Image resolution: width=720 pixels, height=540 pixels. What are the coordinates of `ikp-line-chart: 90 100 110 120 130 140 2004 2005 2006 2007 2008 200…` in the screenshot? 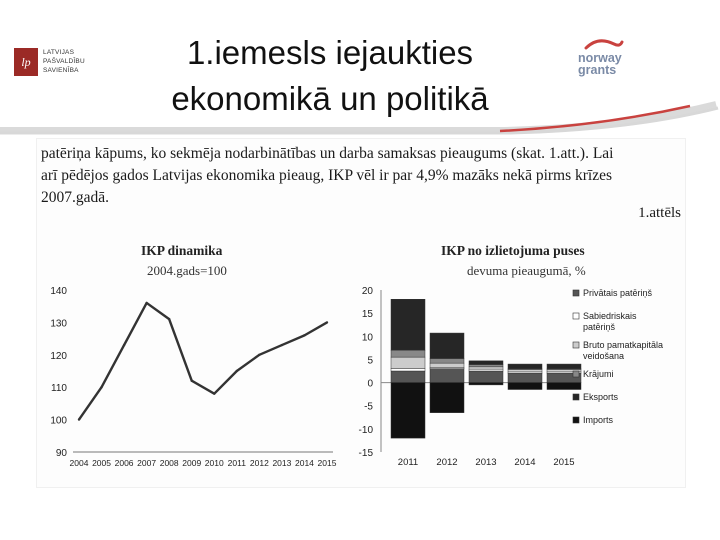 It's located at (193, 377).